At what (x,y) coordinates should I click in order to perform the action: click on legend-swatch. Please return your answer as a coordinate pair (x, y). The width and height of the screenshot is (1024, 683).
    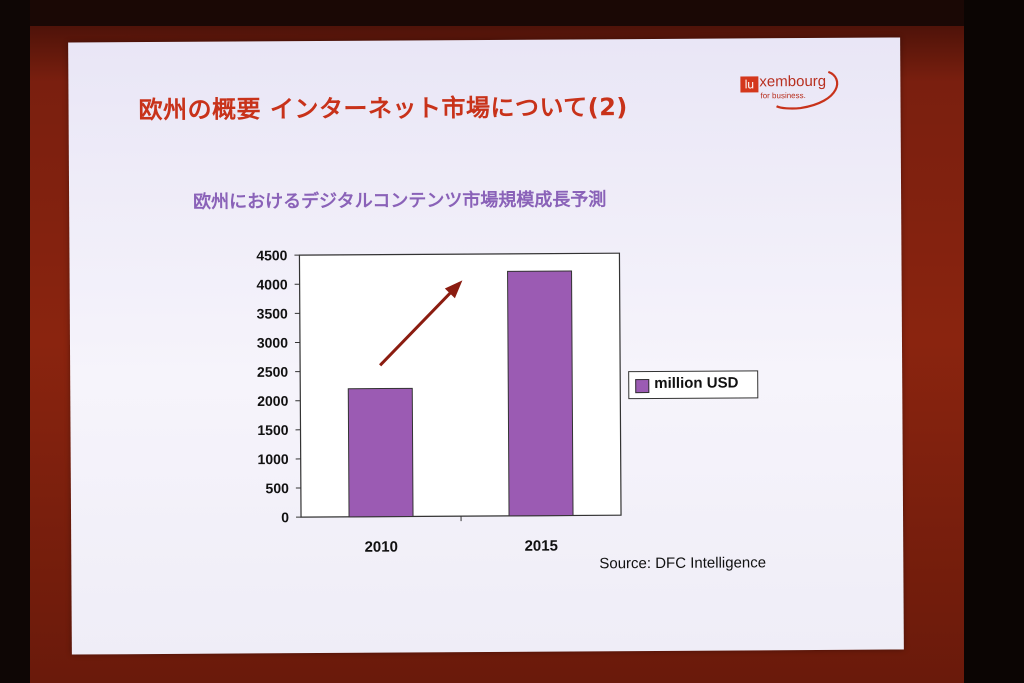
    Looking at the image, I should click on (642, 386).